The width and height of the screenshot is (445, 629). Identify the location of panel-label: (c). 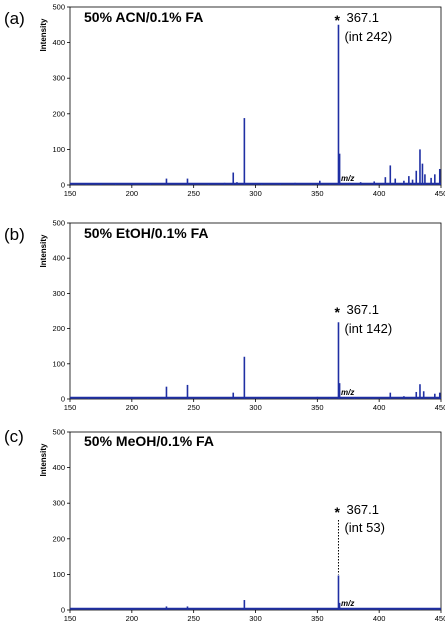
(14, 436).